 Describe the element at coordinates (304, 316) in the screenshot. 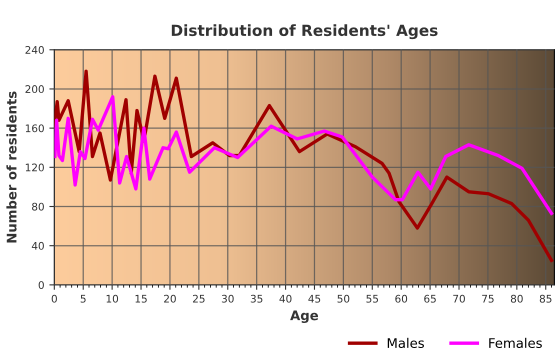

I see `x-axis-title: Age` at that location.